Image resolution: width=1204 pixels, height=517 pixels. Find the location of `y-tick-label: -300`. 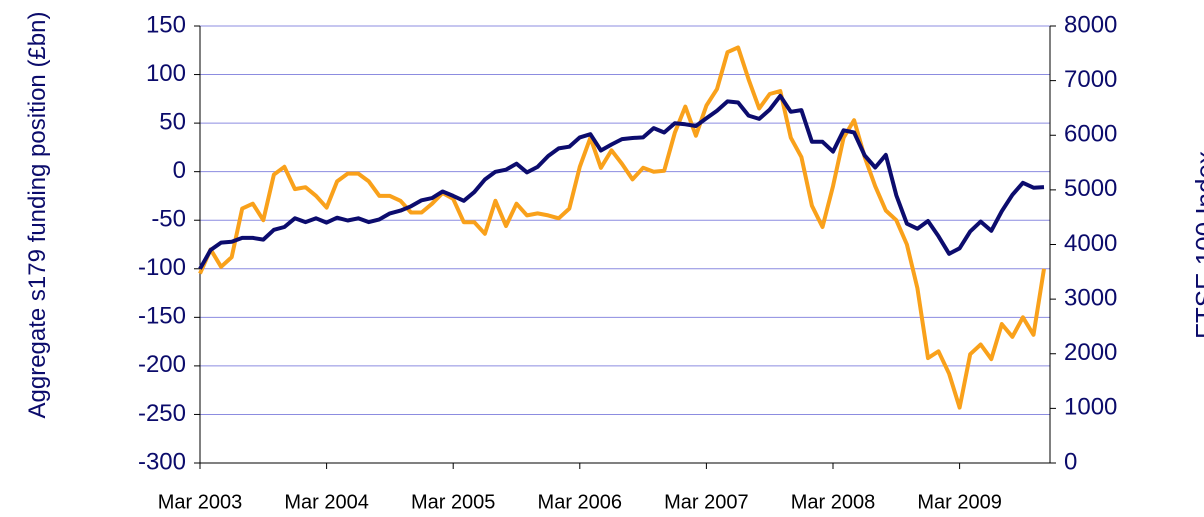

y-tick-label: -300 is located at coordinates (162, 461).